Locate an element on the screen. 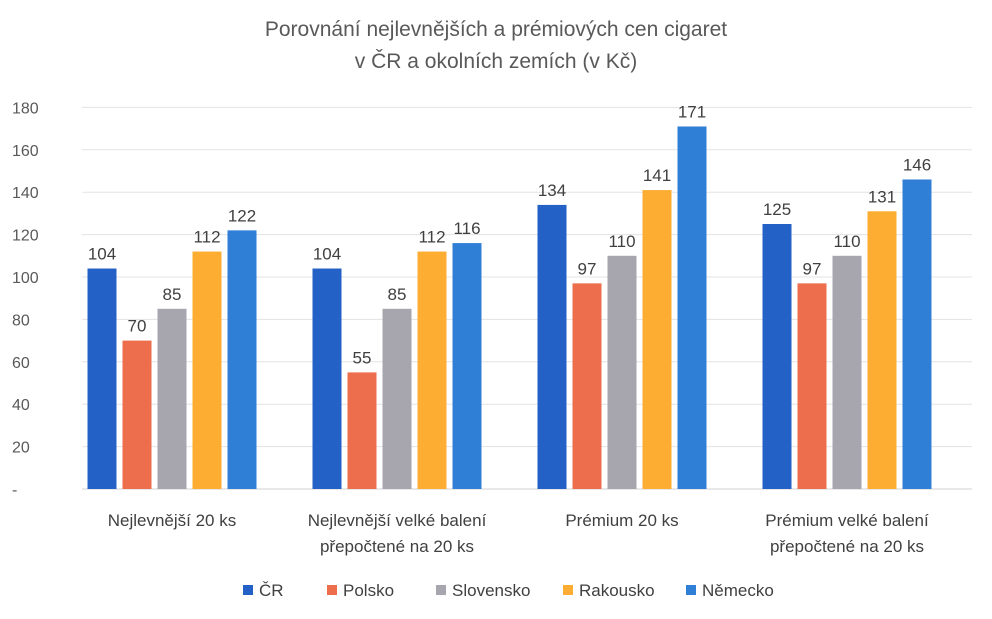 This screenshot has height=619, width=992. y-tick-label: 120 is located at coordinates (25, 236).